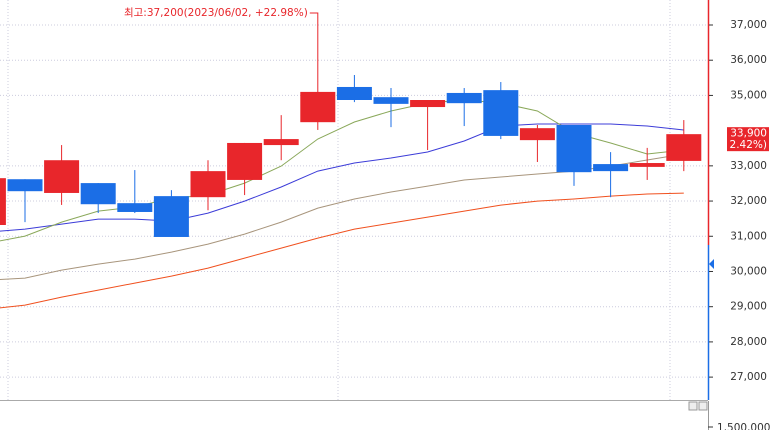 The height and width of the screenshot is (430, 773). I want to click on volume-tick-label: 1,500,000, so click(743, 426).